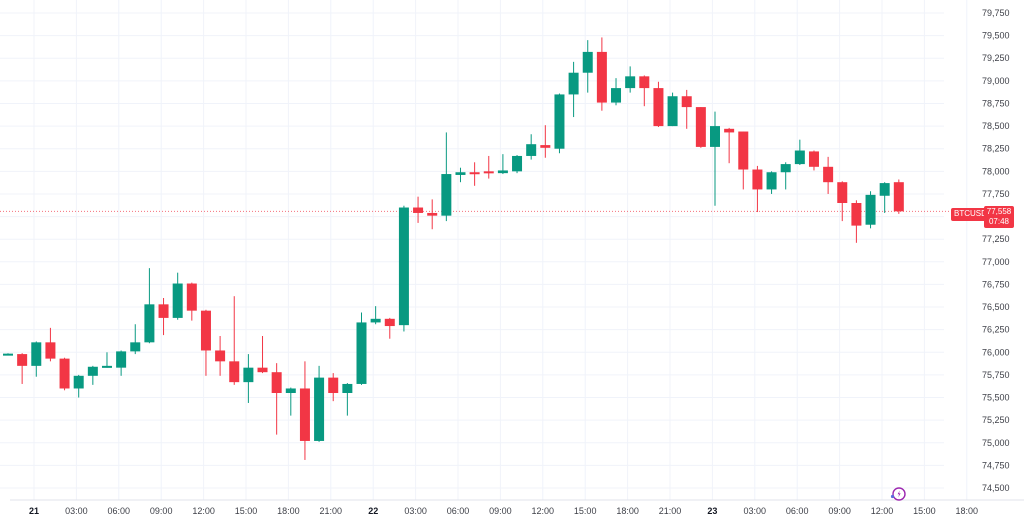  What do you see at coordinates (898, 494) in the screenshot?
I see `lightning-replay-icon` at bounding box center [898, 494].